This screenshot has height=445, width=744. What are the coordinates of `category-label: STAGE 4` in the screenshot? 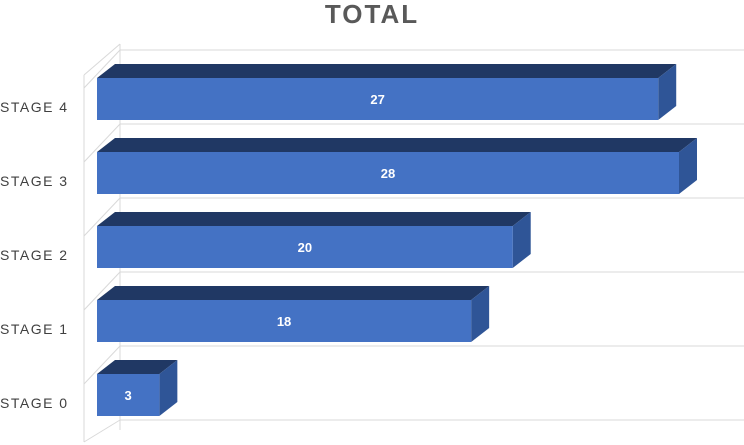 It's located at (34, 107).